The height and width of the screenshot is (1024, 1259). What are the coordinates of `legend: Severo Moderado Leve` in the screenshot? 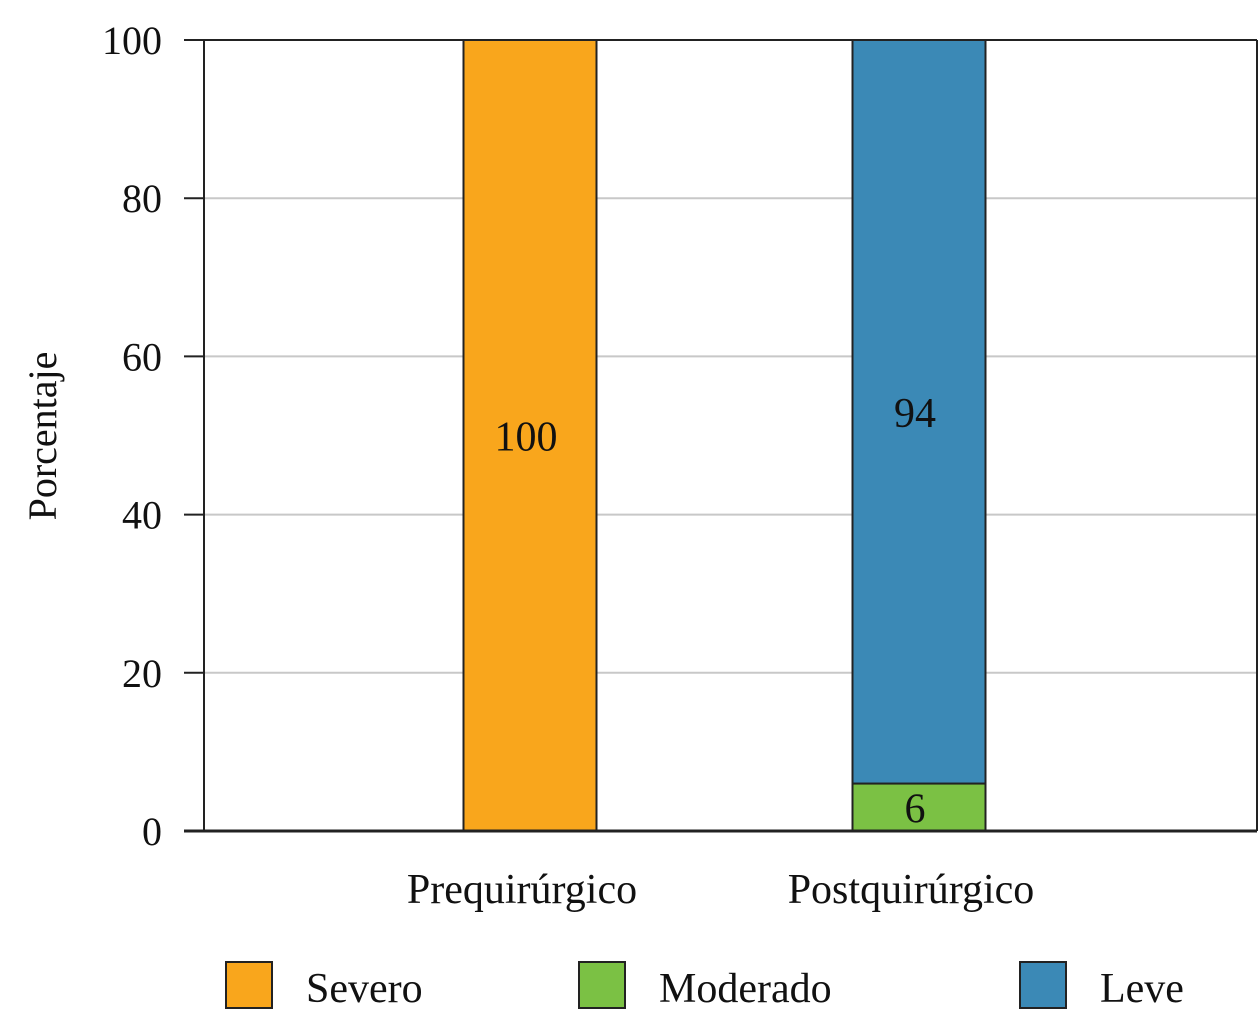 It's located at (704, 986).